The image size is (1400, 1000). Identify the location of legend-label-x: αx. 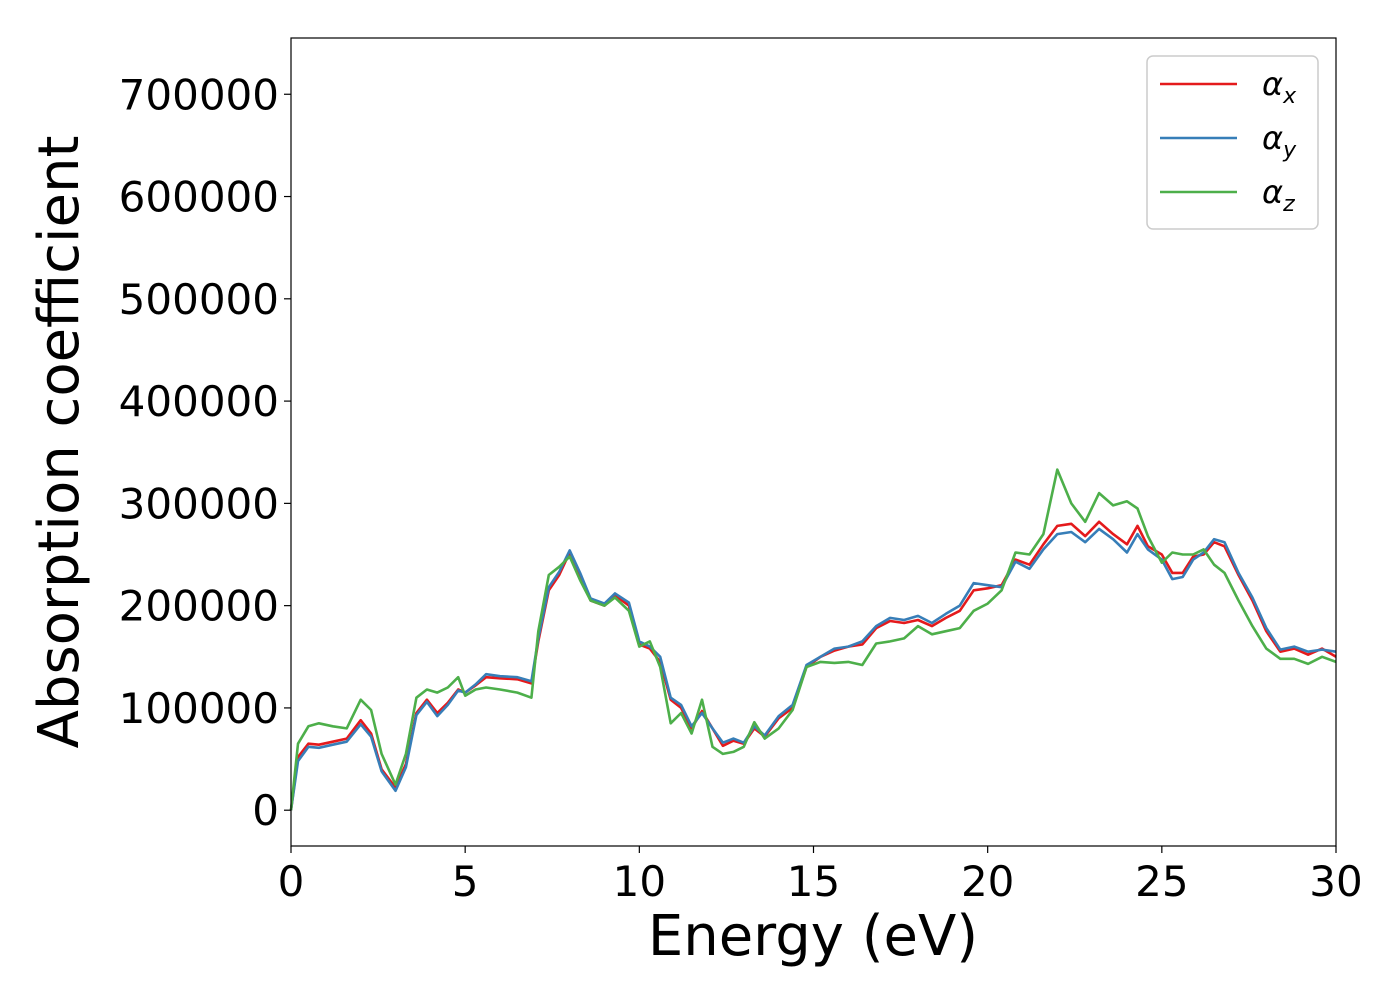
(1279, 87).